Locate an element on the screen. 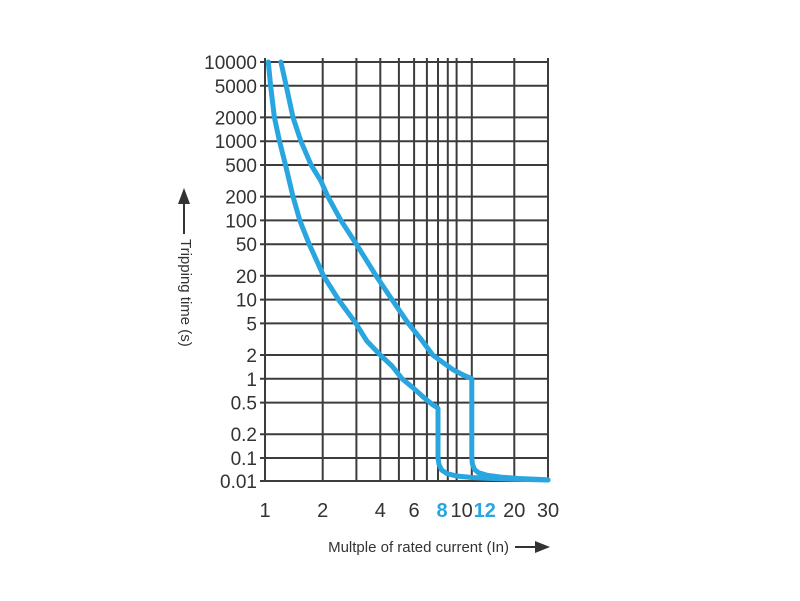 This screenshot has width=800, height=601. x-axis-title-group: Multple of rated current (In) is located at coordinates (439, 547).